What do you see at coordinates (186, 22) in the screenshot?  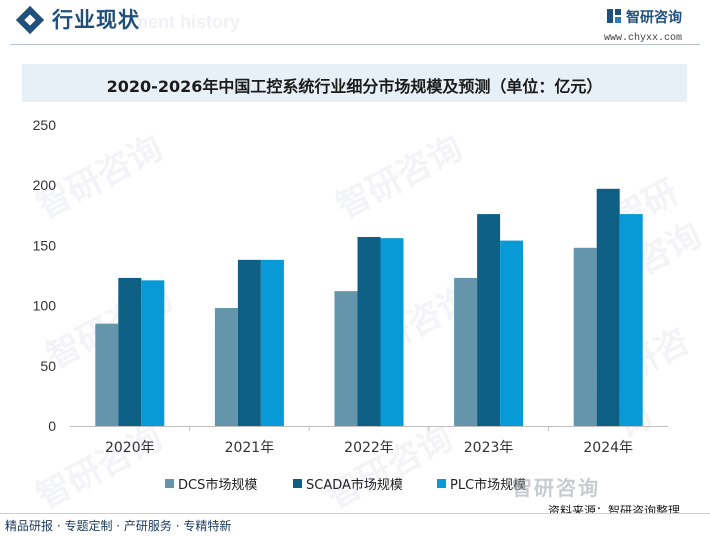 I see `header-watermark-text: ment history` at bounding box center [186, 22].